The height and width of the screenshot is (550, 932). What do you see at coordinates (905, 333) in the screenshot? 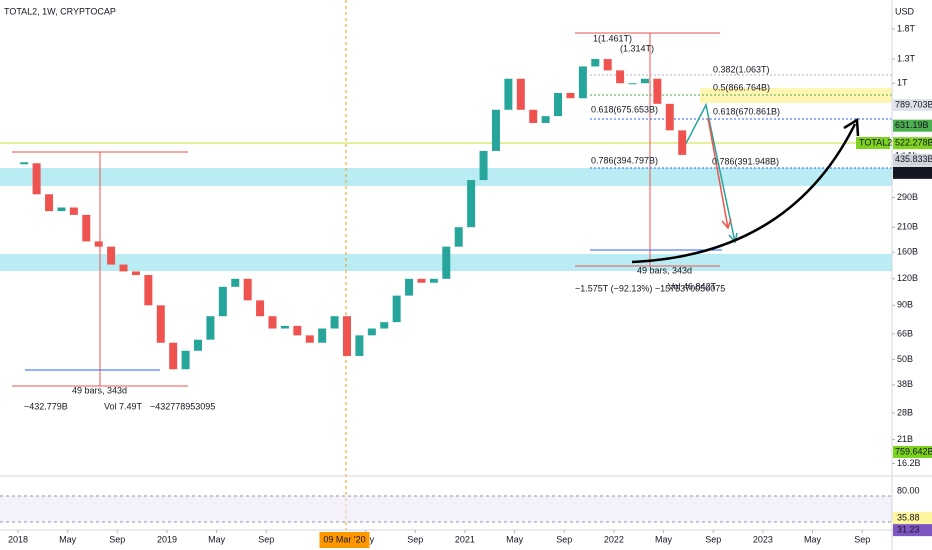
I see `y-tick-label: 66B` at bounding box center [905, 333].